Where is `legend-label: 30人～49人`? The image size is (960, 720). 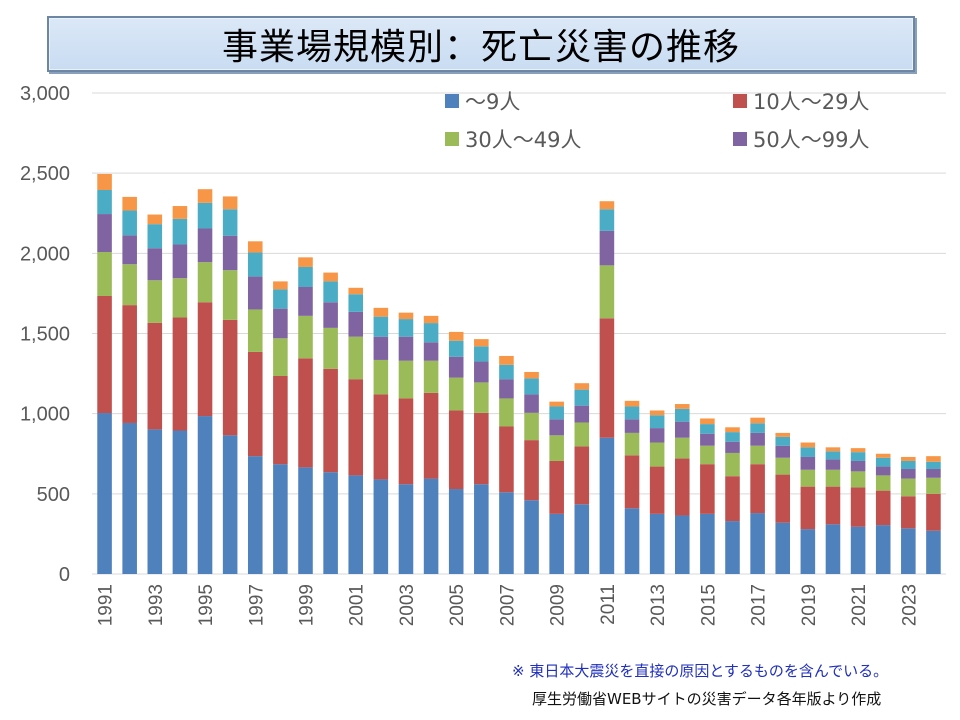
legend-label: 30人～49人 is located at coordinates (523, 140).